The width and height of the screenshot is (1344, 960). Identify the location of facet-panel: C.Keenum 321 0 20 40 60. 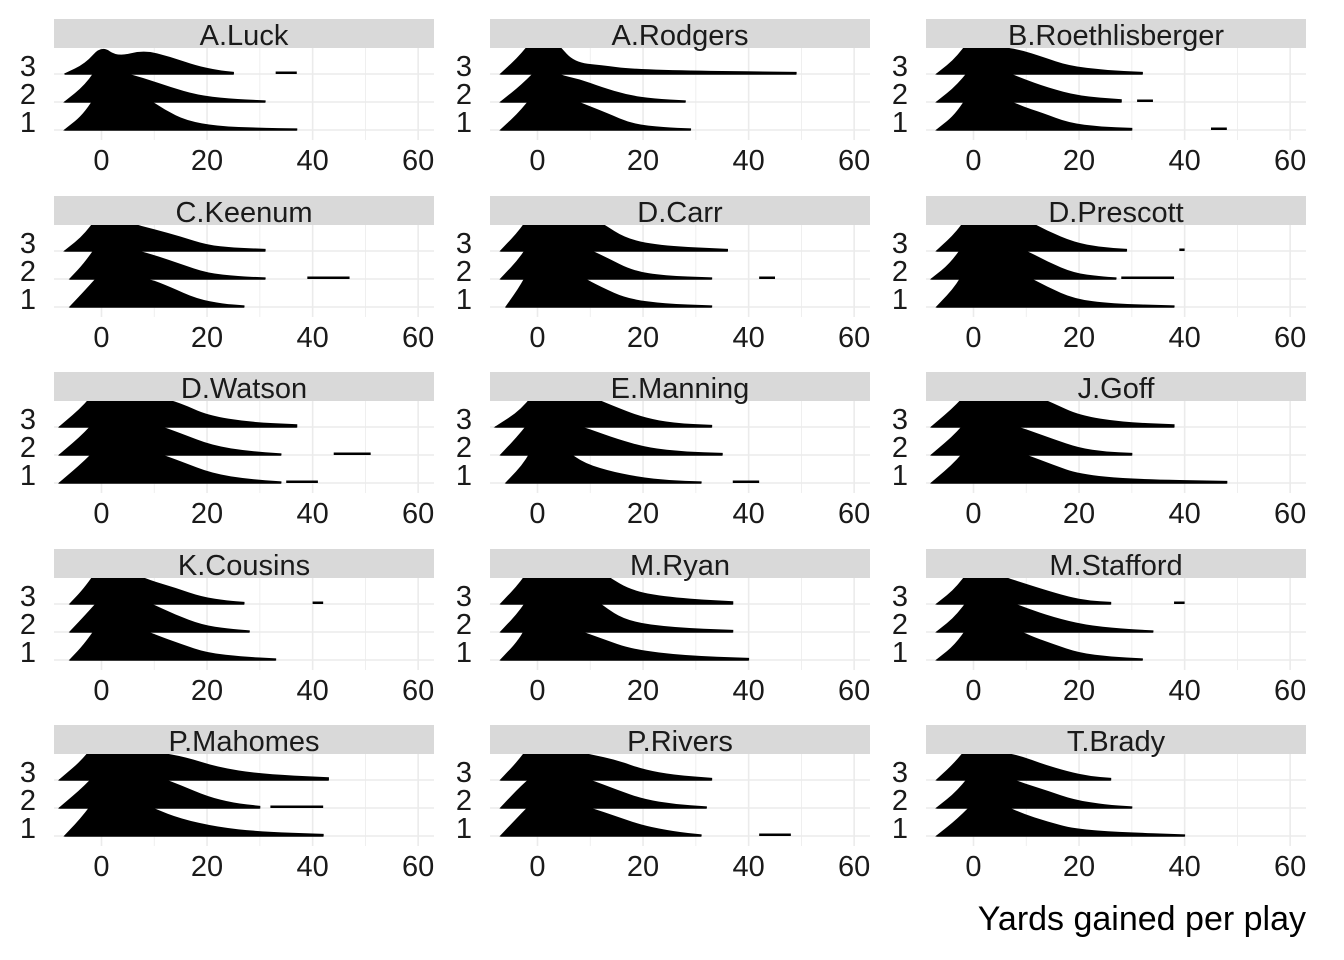
(227, 275).